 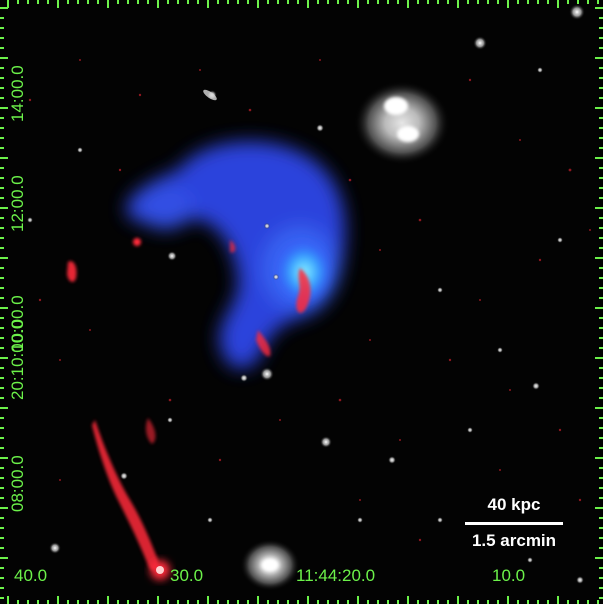 What do you see at coordinates (270, 565) in the screenshot?
I see `galaxy-bottom` at bounding box center [270, 565].